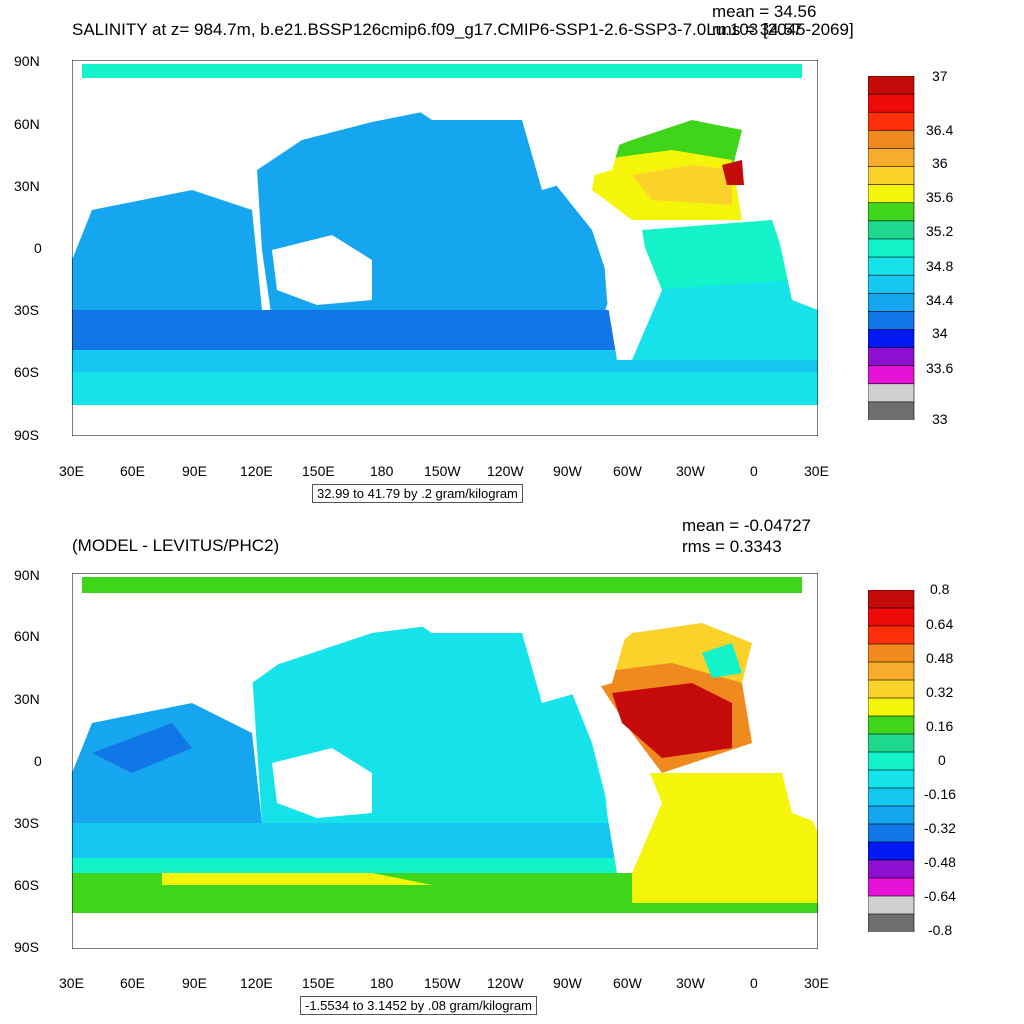 This screenshot has height=1024, width=1024. I want to click on panel2-cb-label-0-64: 0.64, so click(940, 624).